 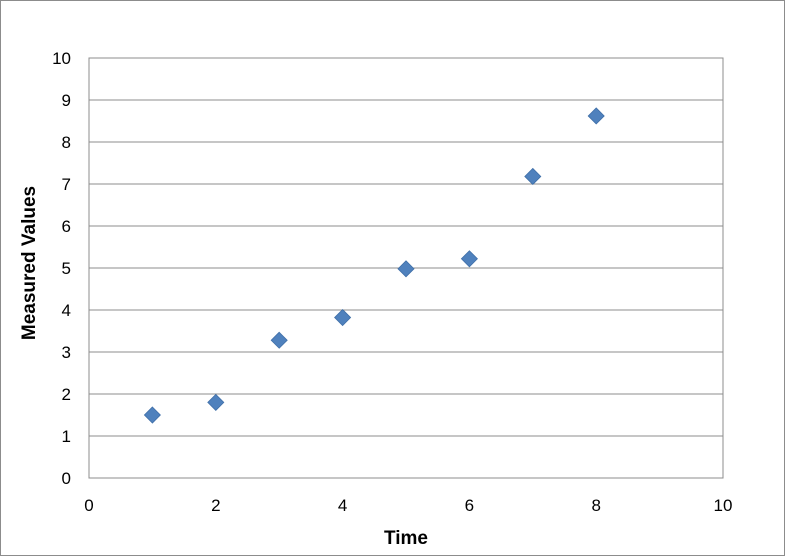 What do you see at coordinates (406, 538) in the screenshot?
I see `x-axis-title: Time` at bounding box center [406, 538].